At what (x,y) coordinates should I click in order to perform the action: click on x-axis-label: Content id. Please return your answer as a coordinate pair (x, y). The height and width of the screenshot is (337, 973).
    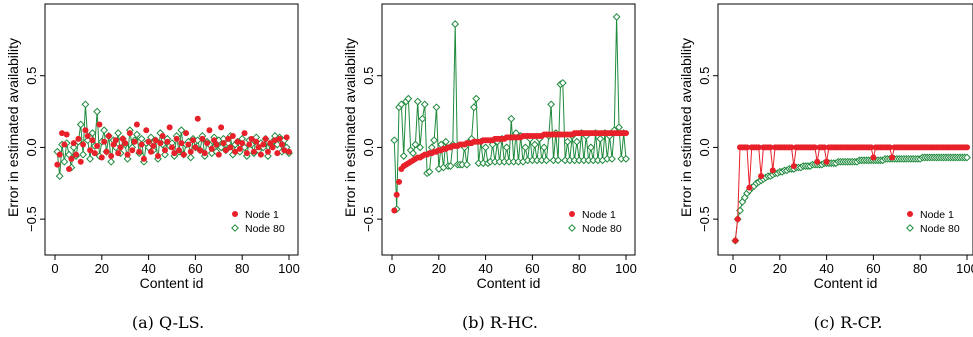
    Looking at the image, I should click on (172, 283).